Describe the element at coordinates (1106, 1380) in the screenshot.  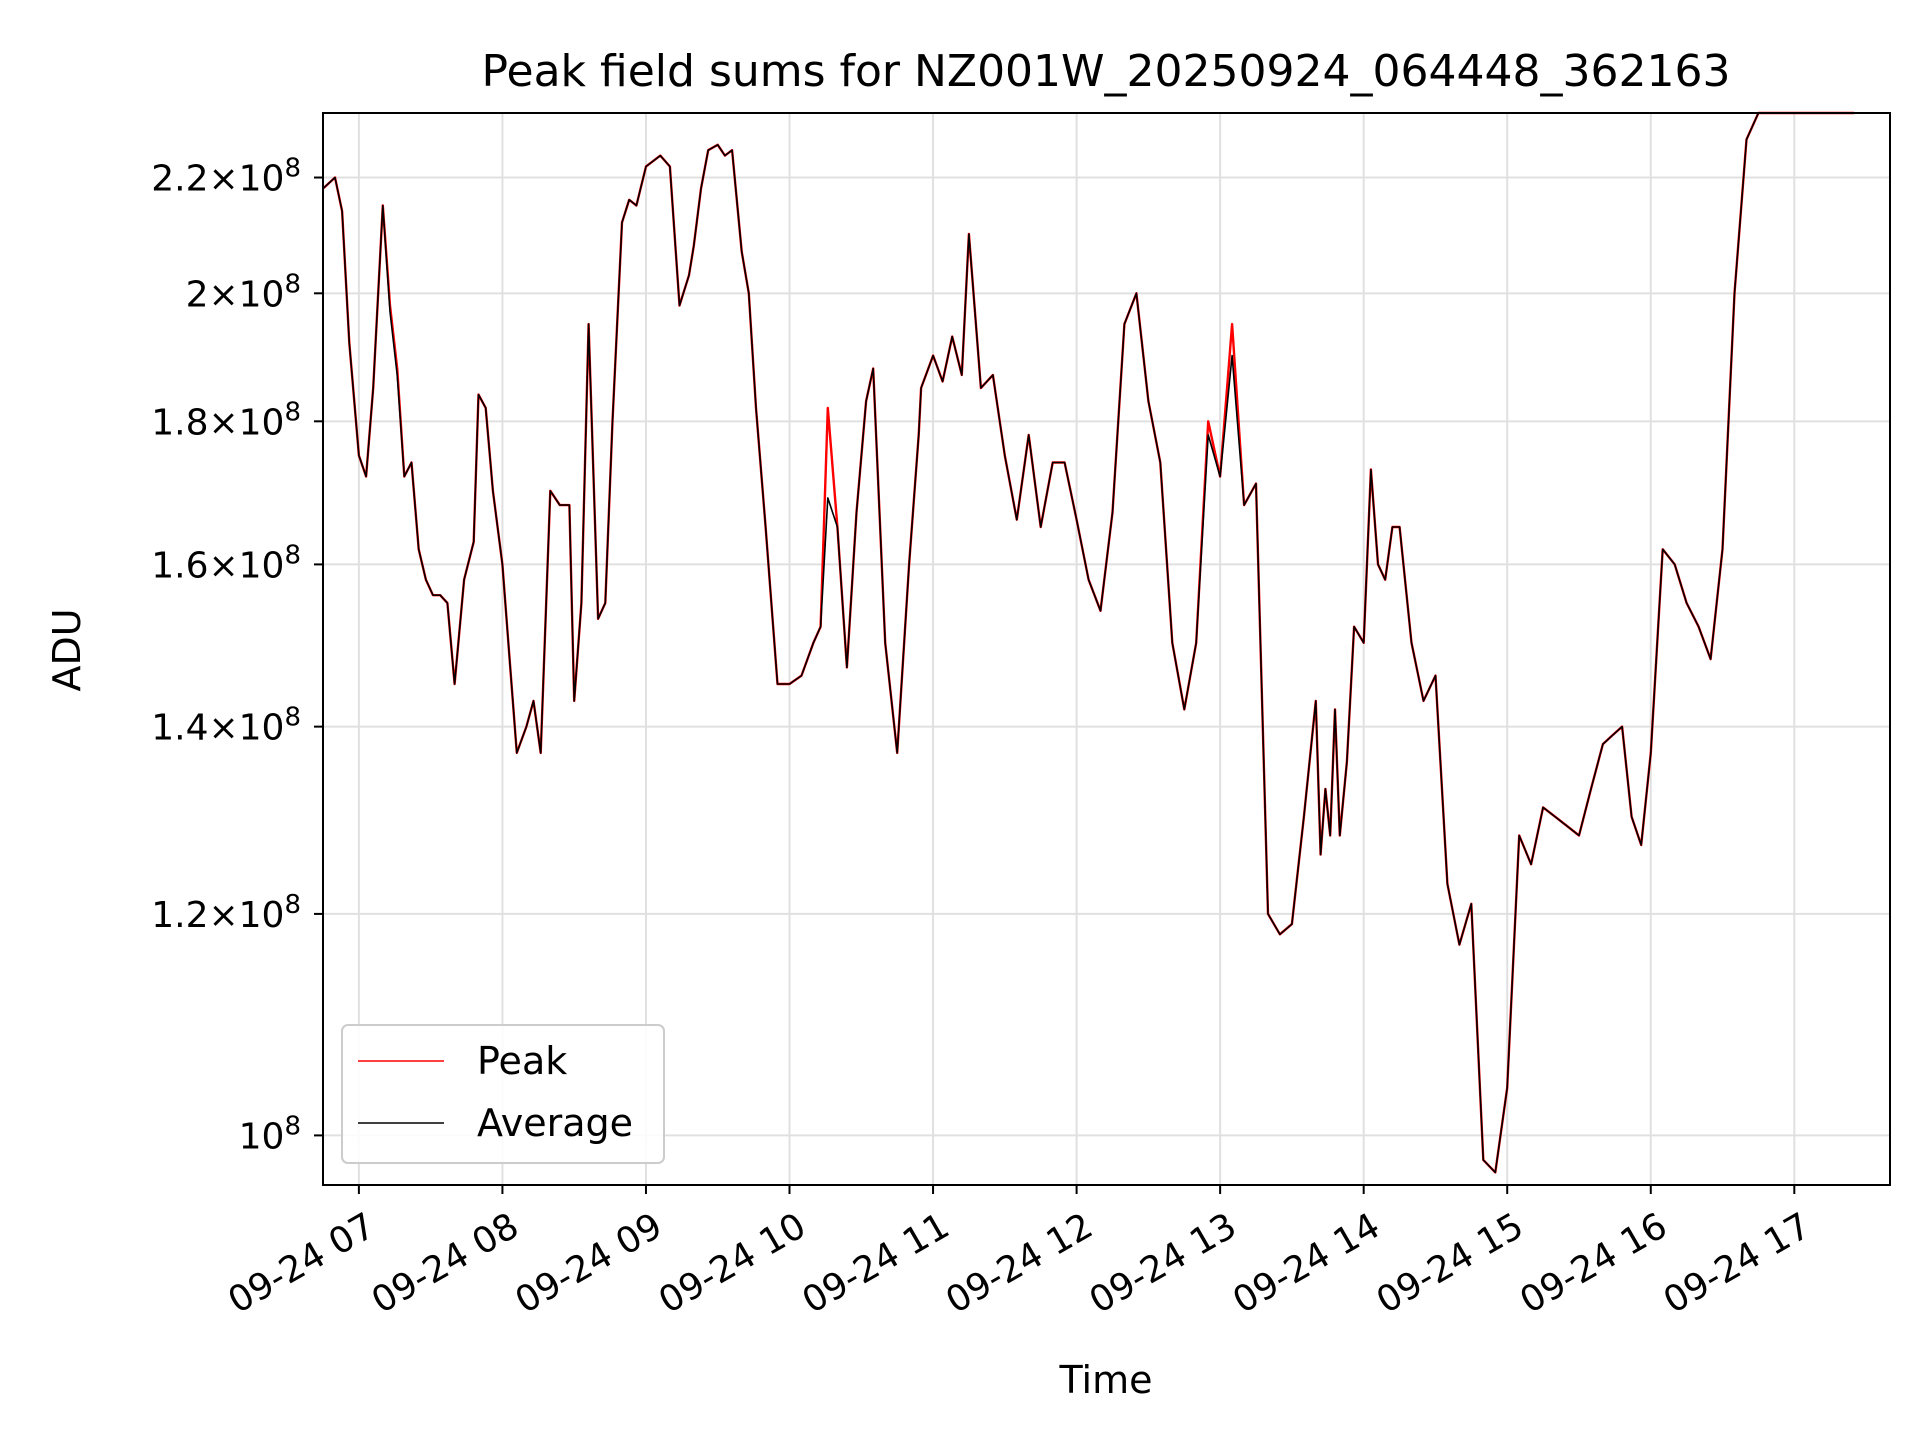
I see `x-axis-label: Time` at that location.